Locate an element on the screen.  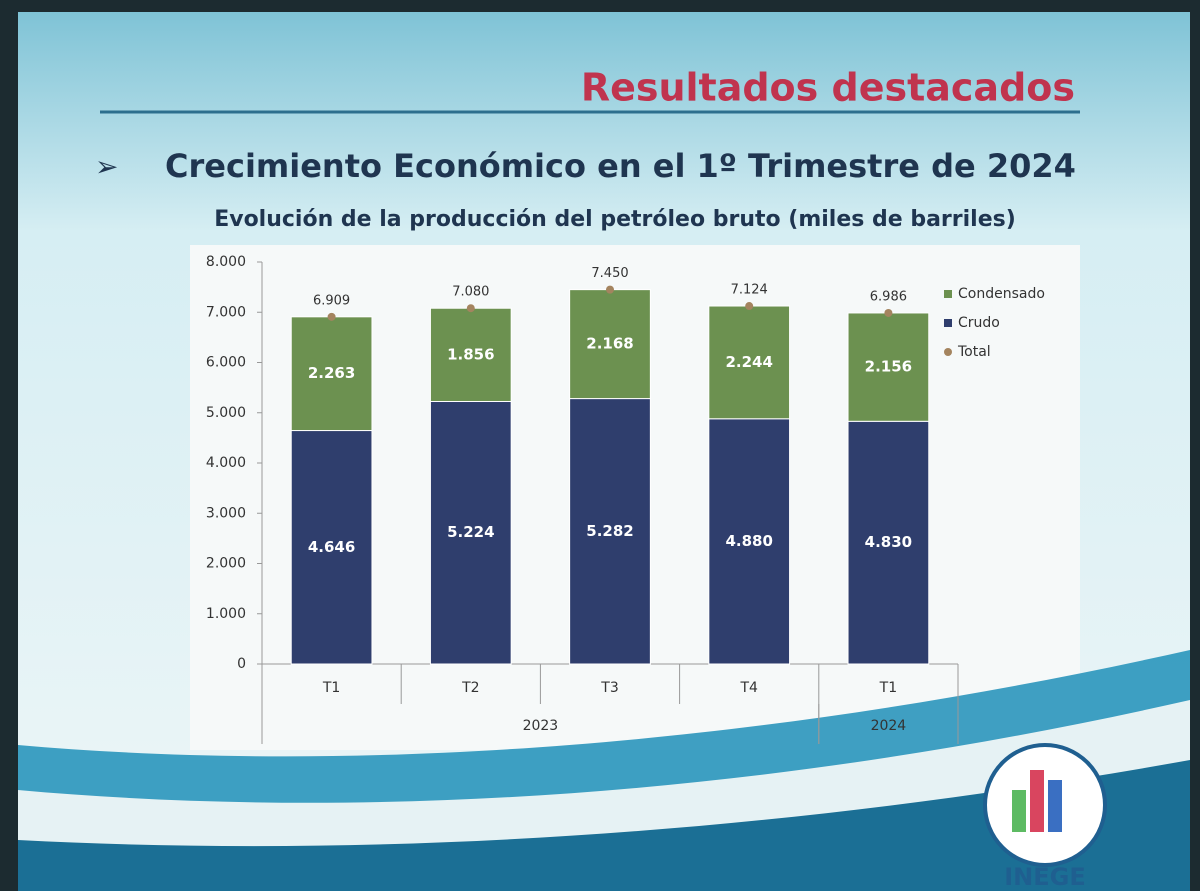
logo-text: INEGE is located at coordinates (1045, 877).